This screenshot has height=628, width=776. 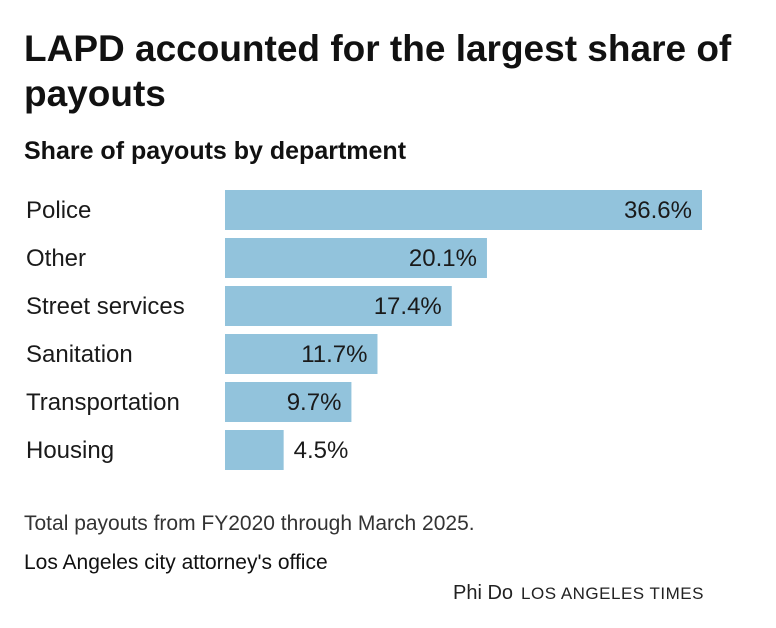 What do you see at coordinates (56, 258) in the screenshot?
I see `category-label: Other` at bounding box center [56, 258].